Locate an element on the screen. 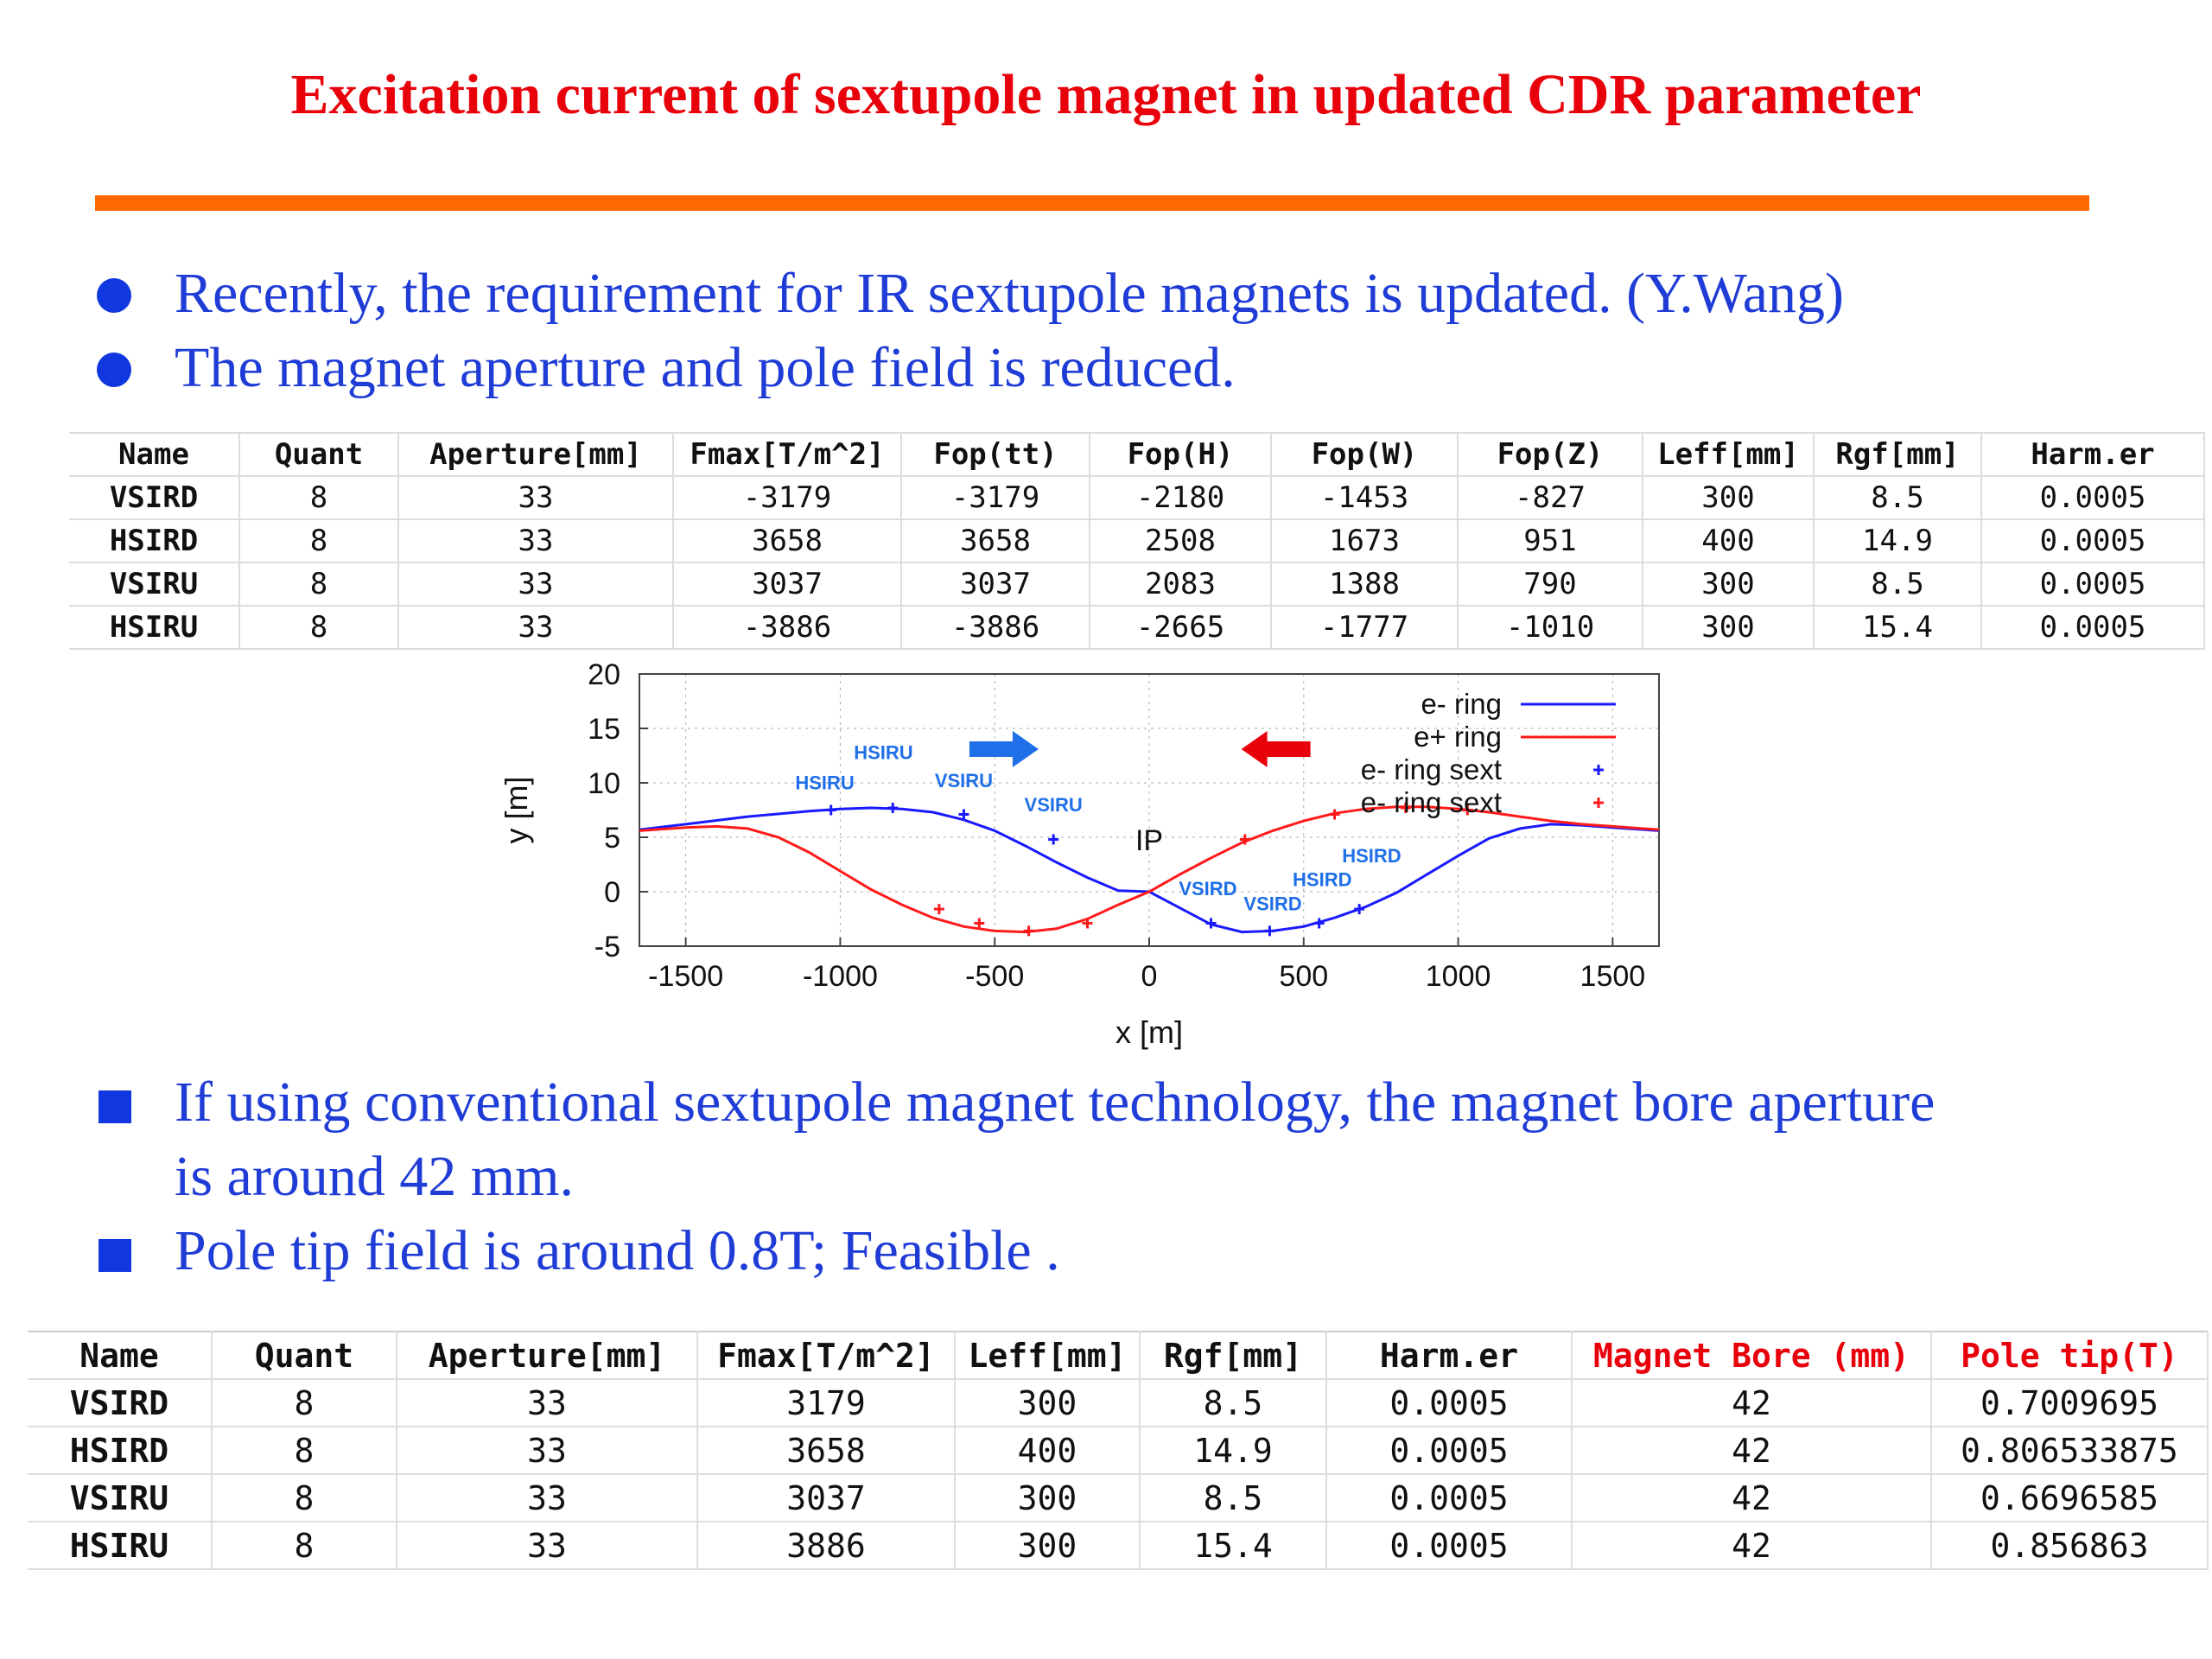  table-cell: 3179 is located at coordinates (826, 1403).